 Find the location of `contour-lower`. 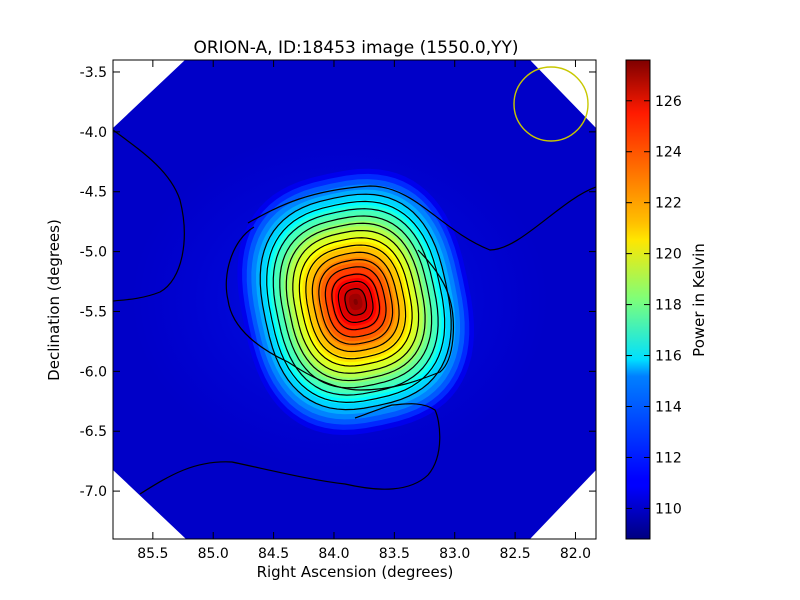

contour-lower is located at coordinates (290, 449).